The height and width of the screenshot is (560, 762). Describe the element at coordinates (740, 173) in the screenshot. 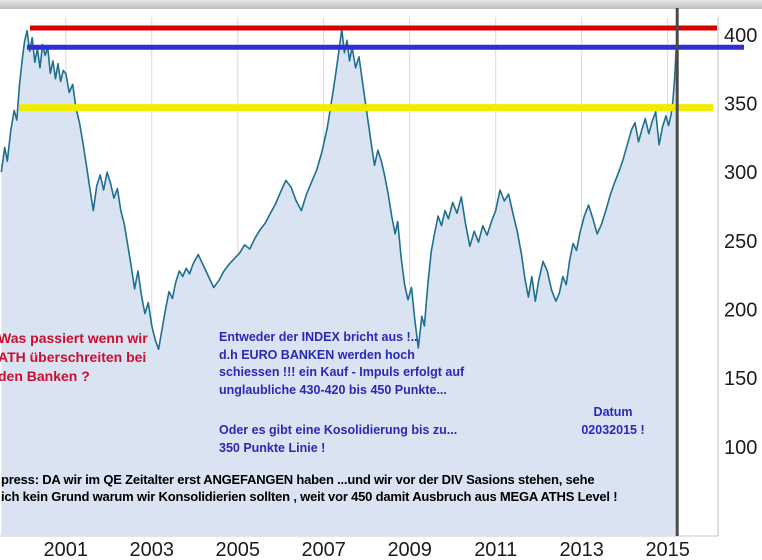

I see `y-tick-label: 300` at that location.